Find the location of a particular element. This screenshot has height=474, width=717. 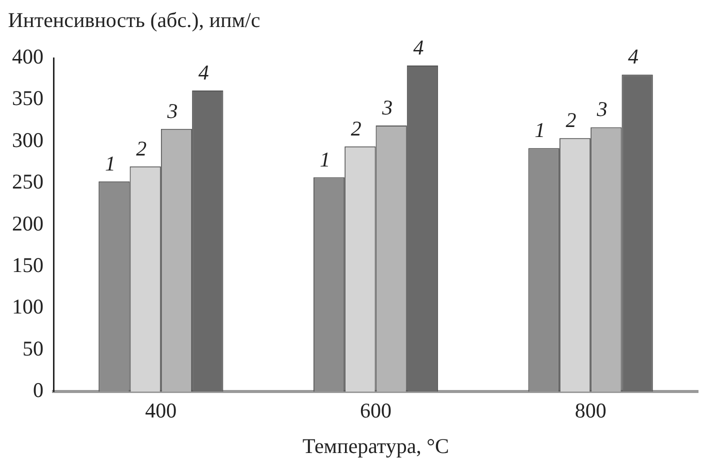

y-tick-label: 250 is located at coordinates (28, 182).